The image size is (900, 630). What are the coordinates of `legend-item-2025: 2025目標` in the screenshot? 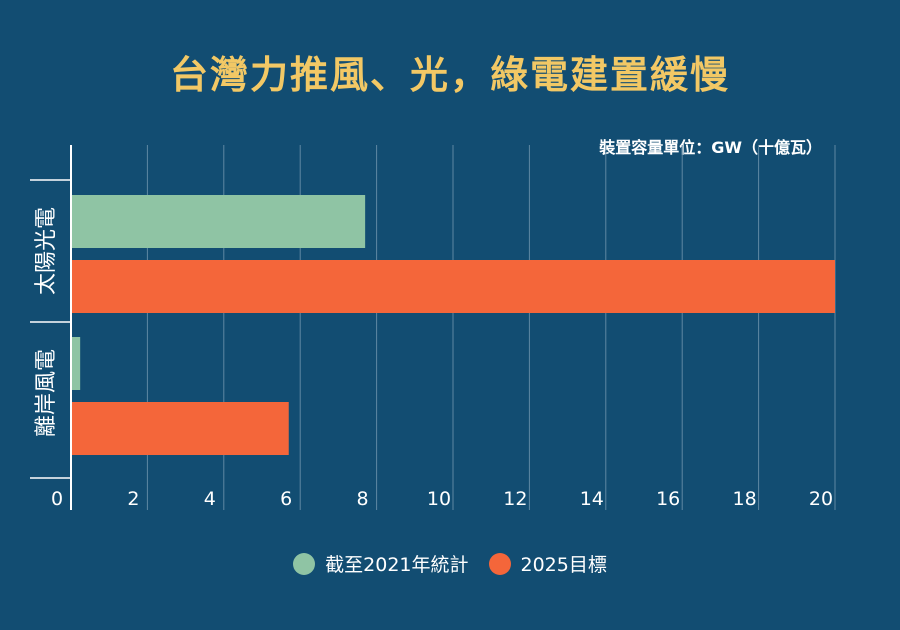 It's located at (547, 563).